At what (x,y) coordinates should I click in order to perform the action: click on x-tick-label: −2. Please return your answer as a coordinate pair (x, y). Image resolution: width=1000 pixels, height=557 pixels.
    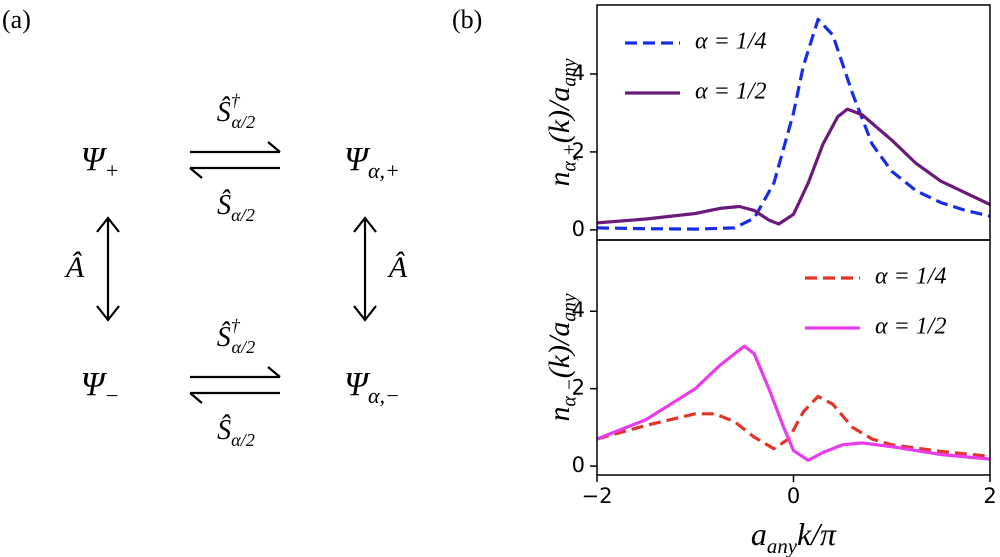
    Looking at the image, I should click on (597, 496).